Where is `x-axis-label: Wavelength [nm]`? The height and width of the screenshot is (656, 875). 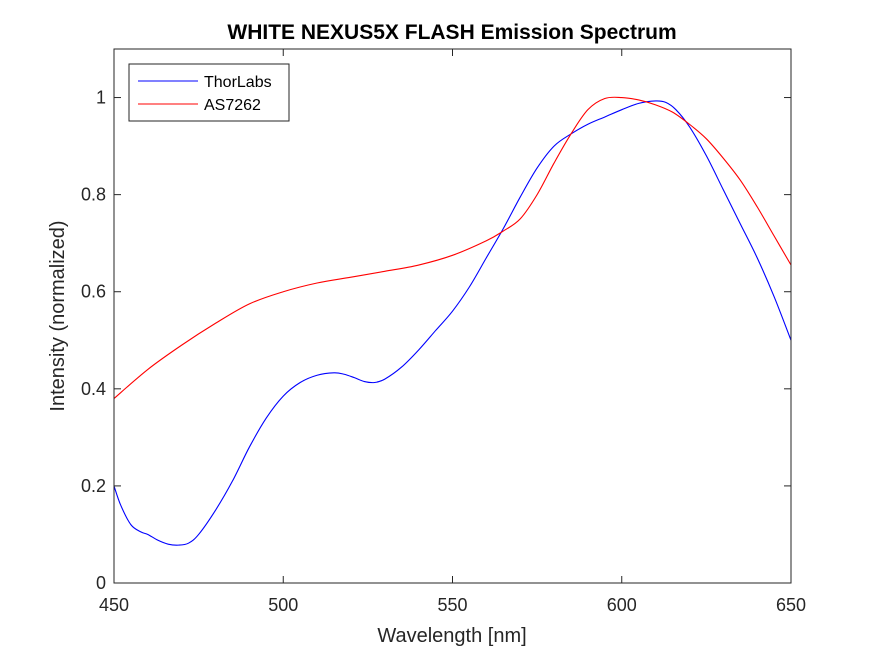 x-axis-label: Wavelength [nm] is located at coordinates (451, 636).